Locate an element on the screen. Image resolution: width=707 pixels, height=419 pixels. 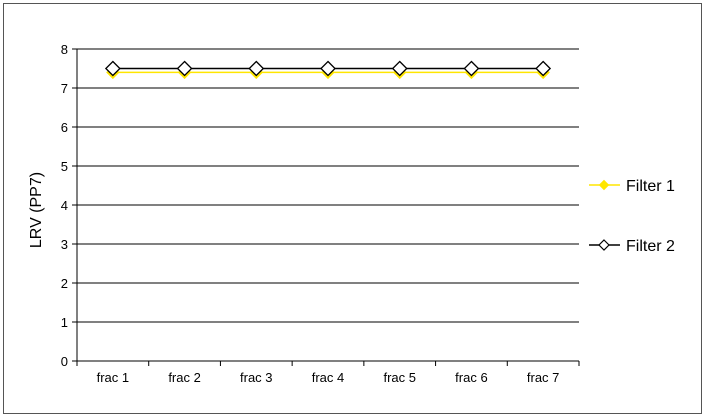
x-tick-label: frac 2 is located at coordinates (184, 377).